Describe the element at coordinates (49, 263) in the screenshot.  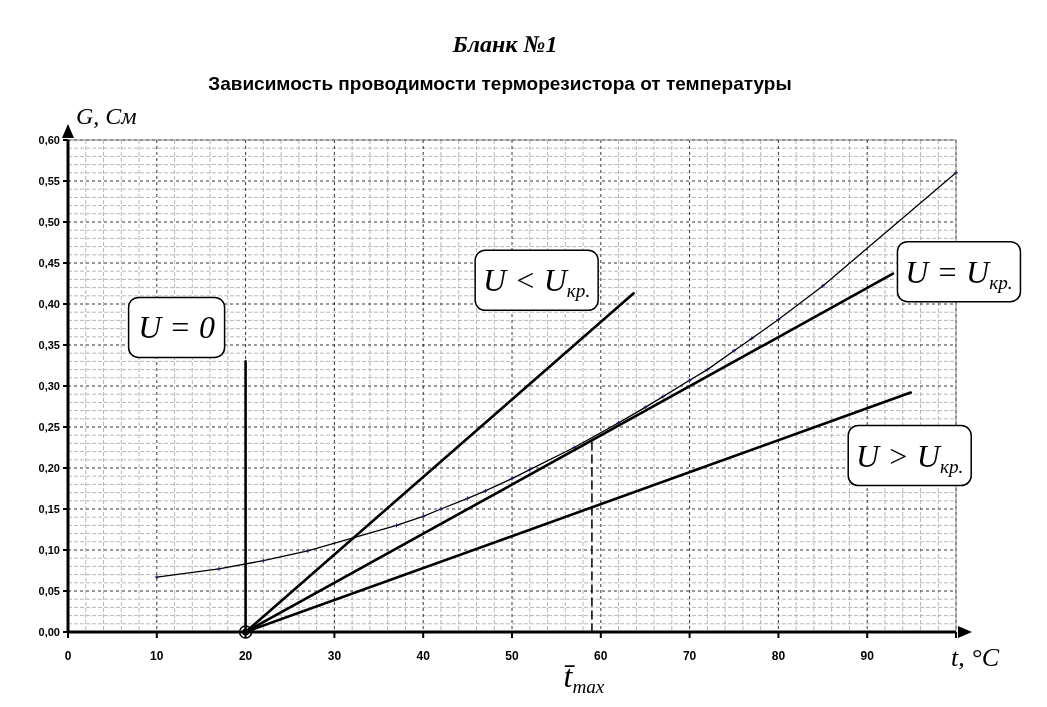
I see `y-tick-label: 0,45` at that location.